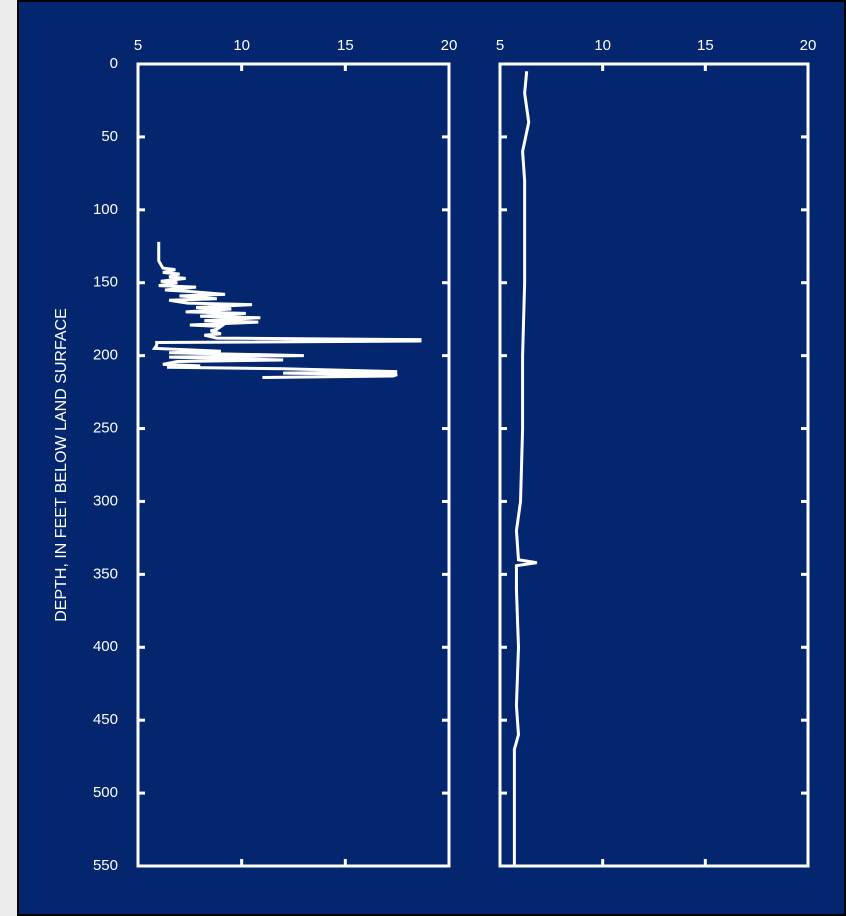 This screenshot has width=846, height=916. Describe the element at coordinates (105, 355) in the screenshot. I see `y-tick-label: 200` at that location.